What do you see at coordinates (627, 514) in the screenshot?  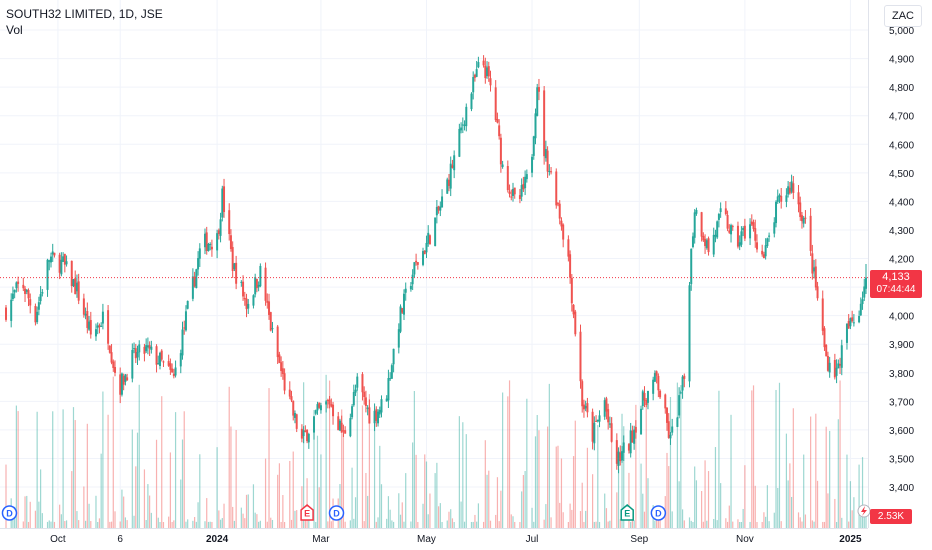 I see `event-marker-label: E` at bounding box center [627, 514].